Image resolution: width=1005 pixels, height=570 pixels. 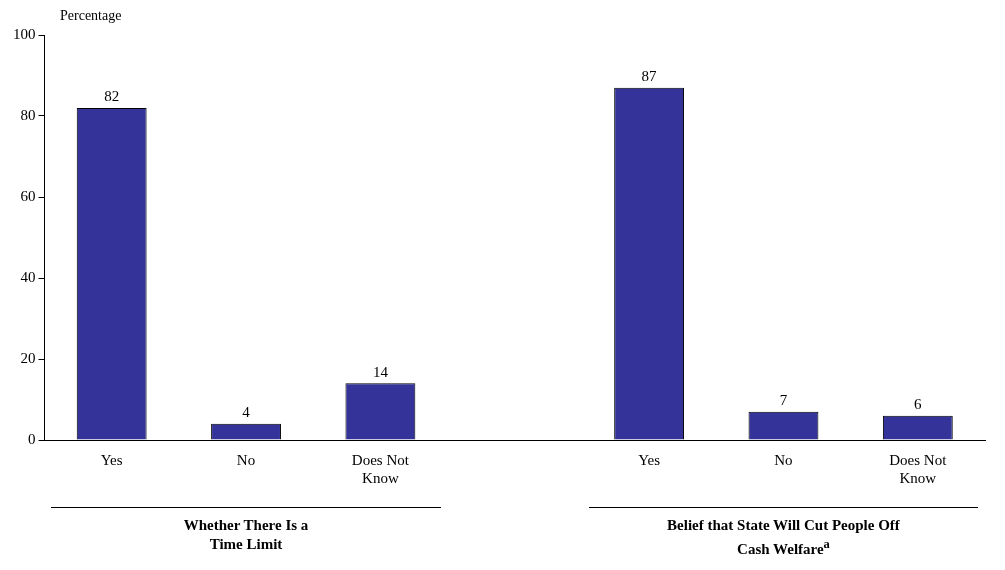 What do you see at coordinates (91, 16) in the screenshot?
I see `y-axis-title: Percentage` at bounding box center [91, 16].